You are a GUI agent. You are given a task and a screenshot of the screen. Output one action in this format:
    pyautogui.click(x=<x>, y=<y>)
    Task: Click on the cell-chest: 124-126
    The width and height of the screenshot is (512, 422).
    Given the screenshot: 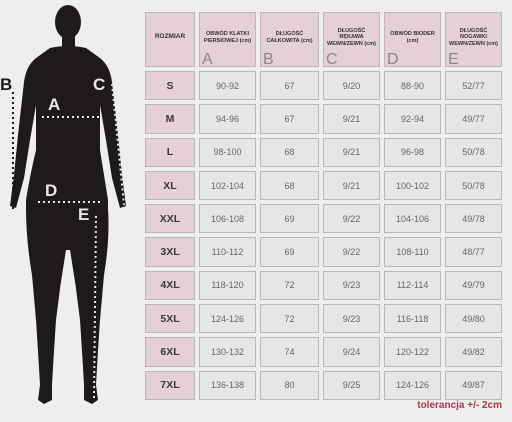 What is the action you would take?
    pyautogui.click(x=227, y=319)
    